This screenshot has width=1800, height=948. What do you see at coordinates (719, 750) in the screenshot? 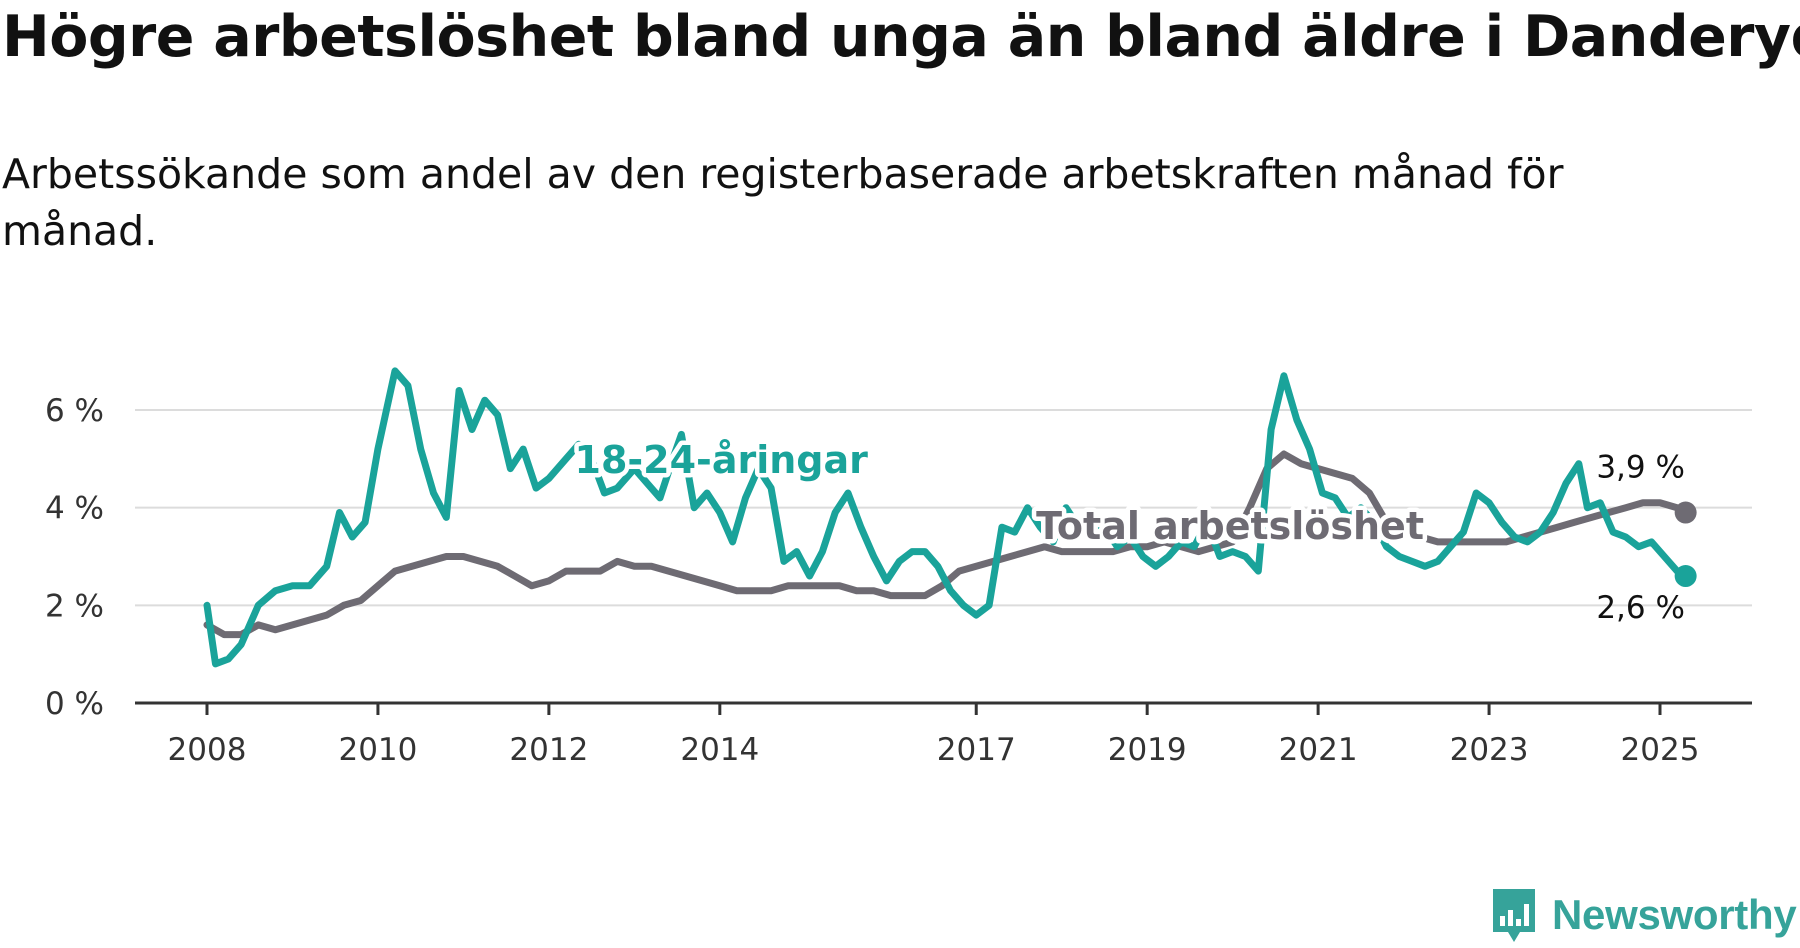
I see `x-tick-label: 2014` at bounding box center [719, 750].